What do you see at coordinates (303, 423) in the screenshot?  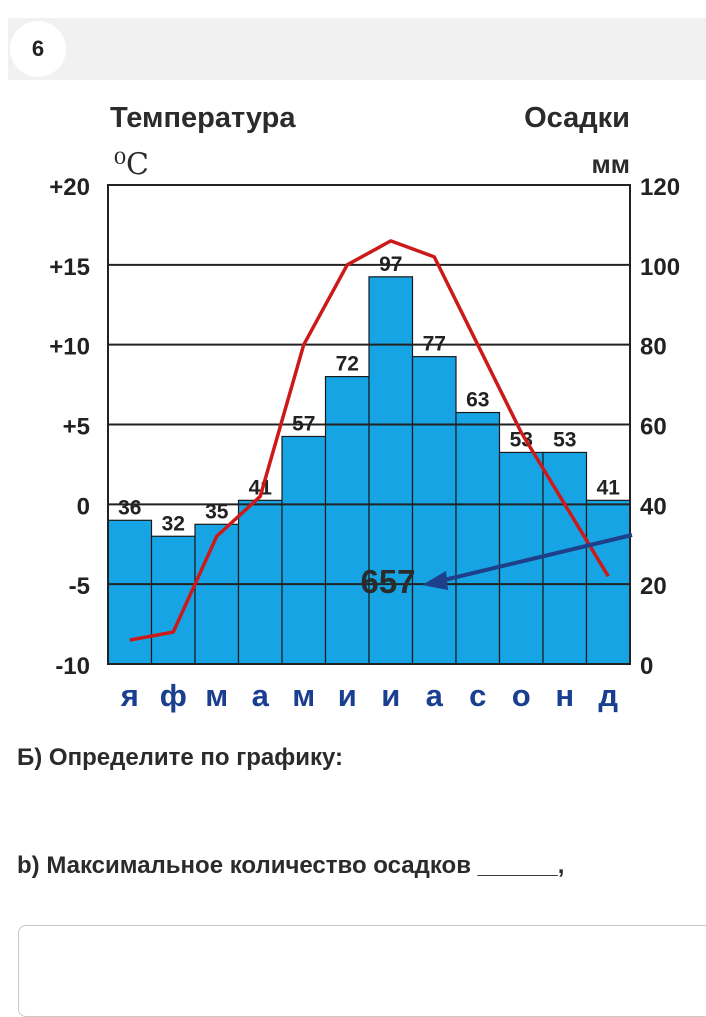 I see `precip-value-label: 57` at bounding box center [303, 423].